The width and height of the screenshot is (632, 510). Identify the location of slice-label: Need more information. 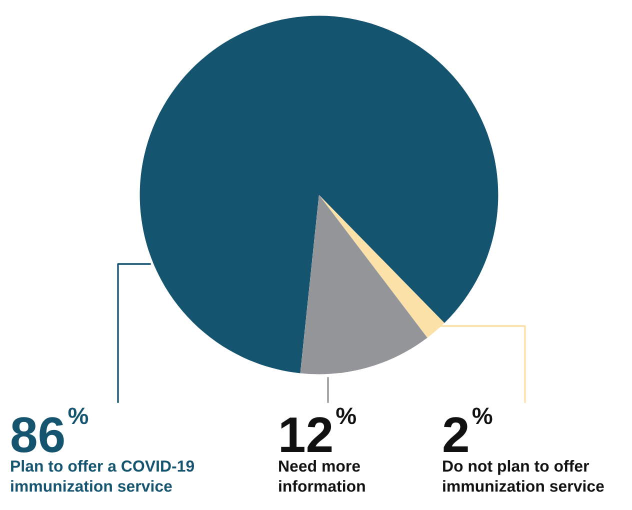
(322, 476).